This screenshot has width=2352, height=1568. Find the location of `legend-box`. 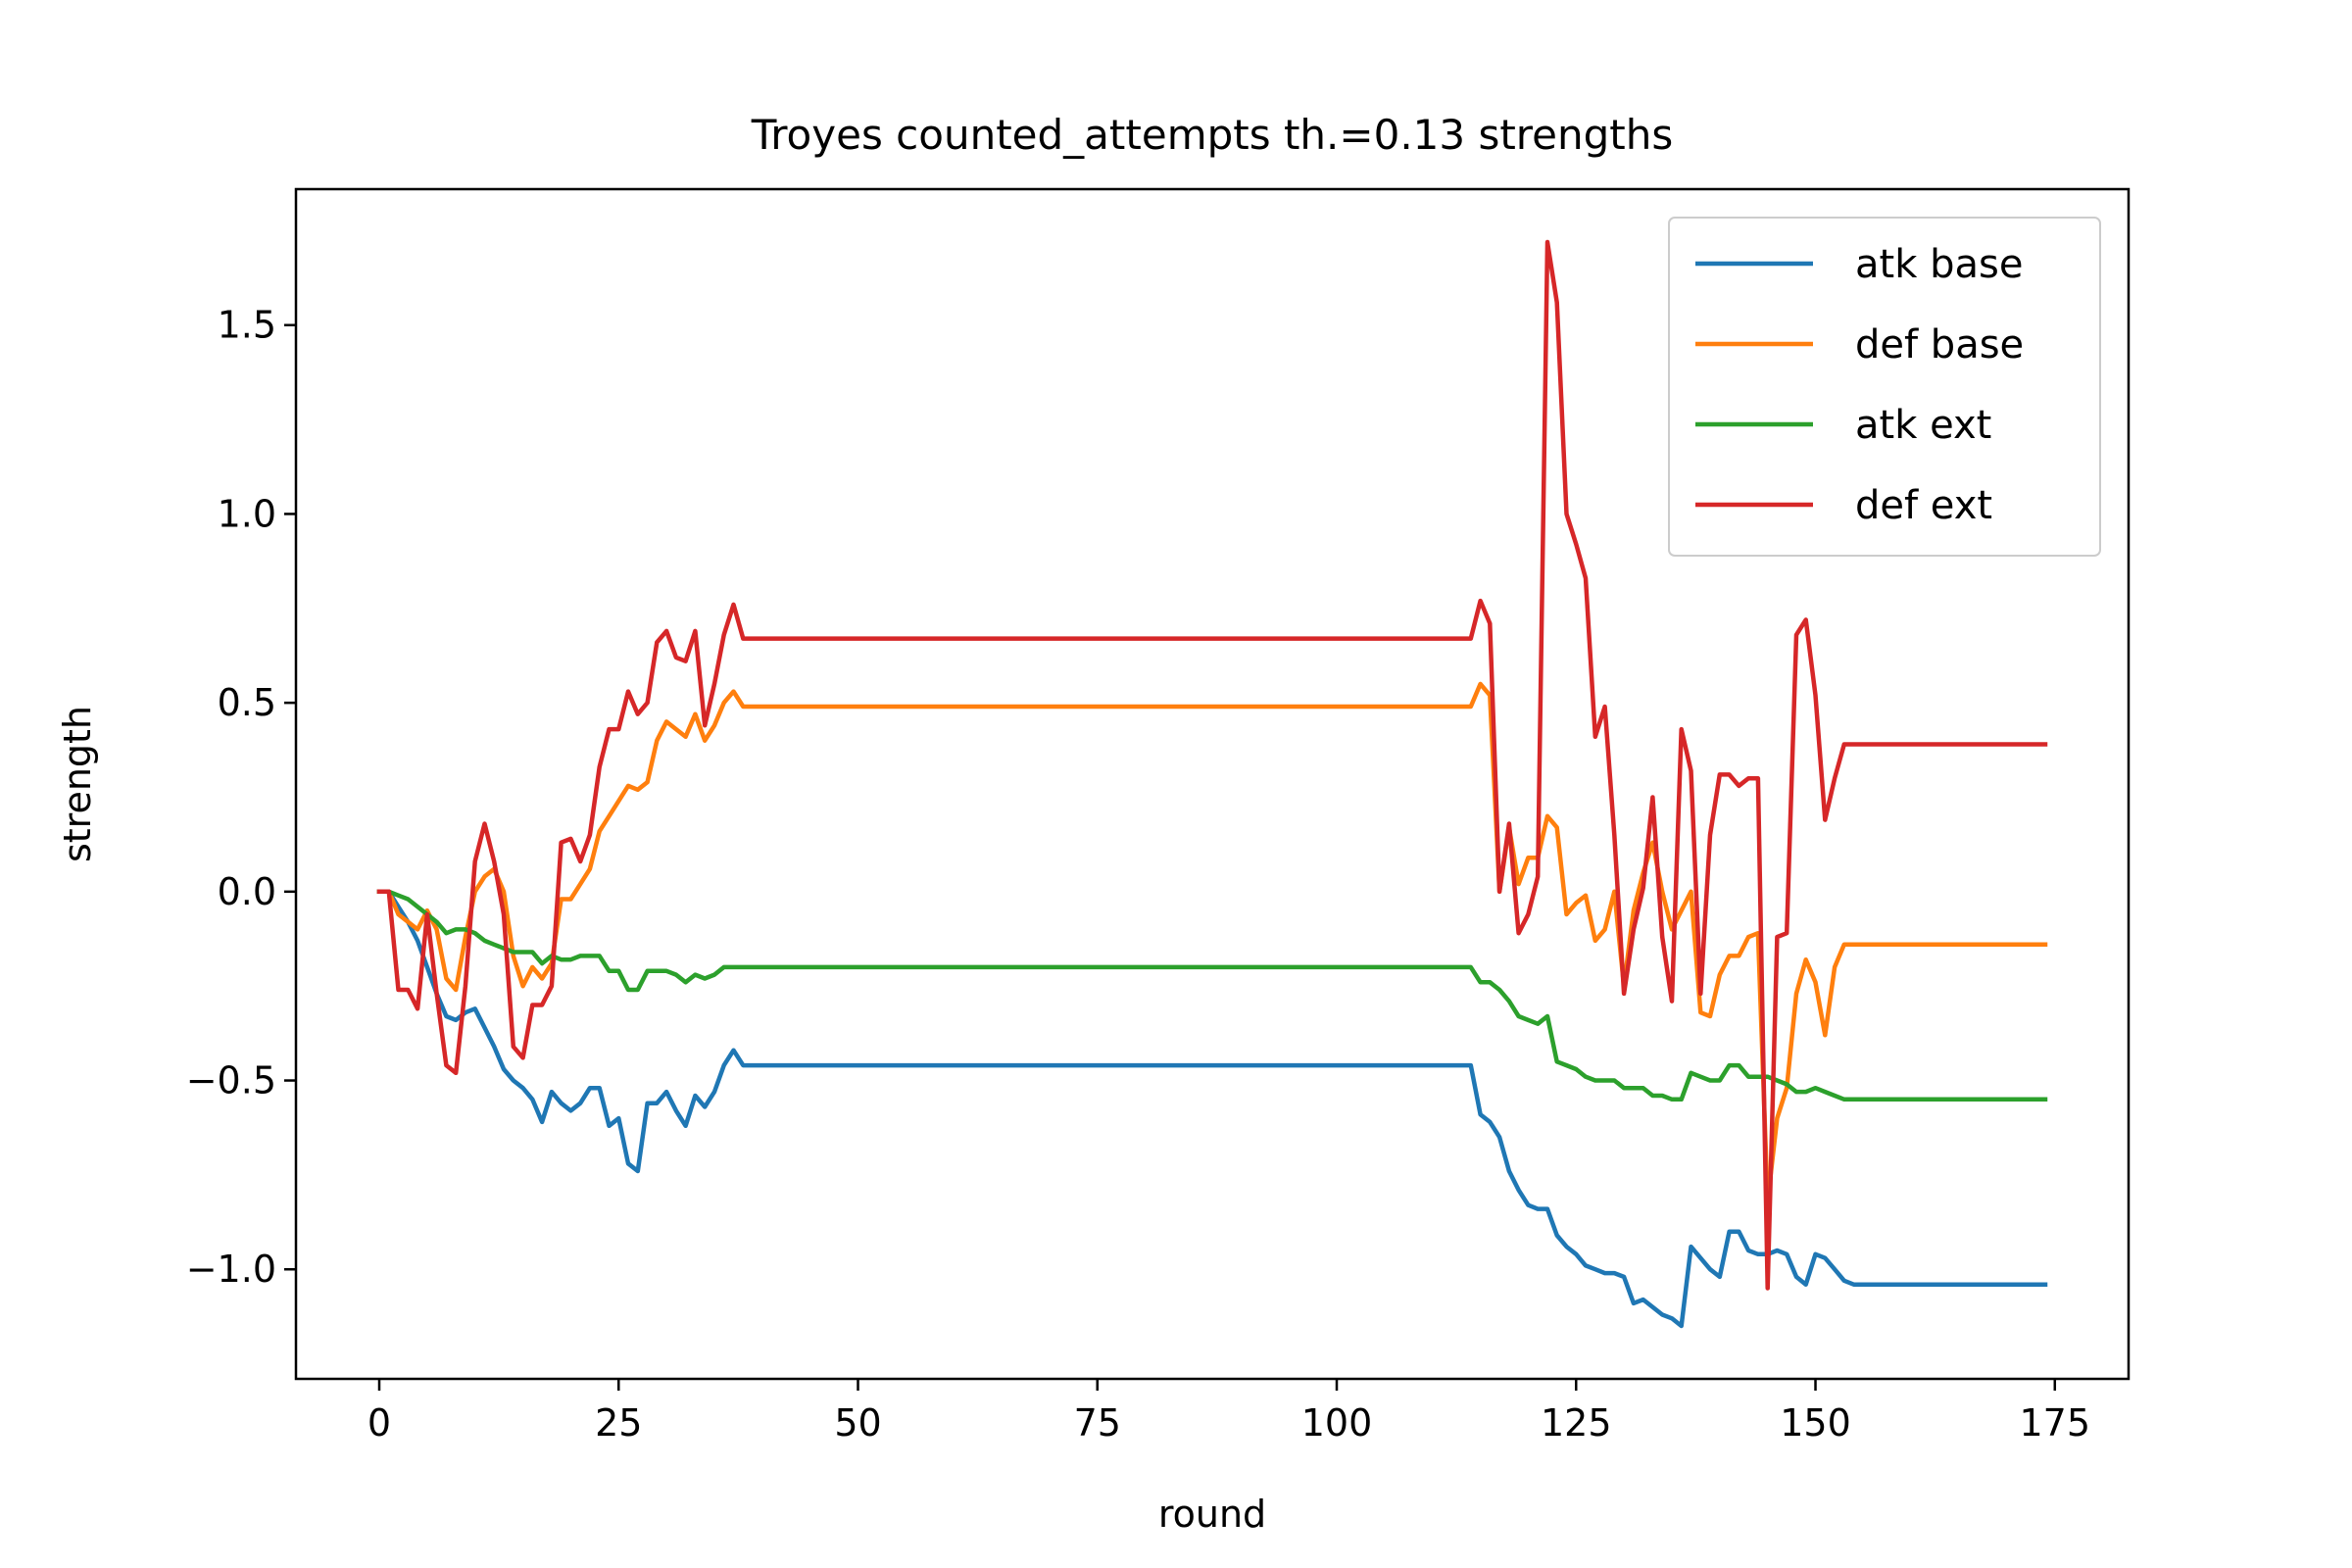

legend-box is located at coordinates (1884, 387).